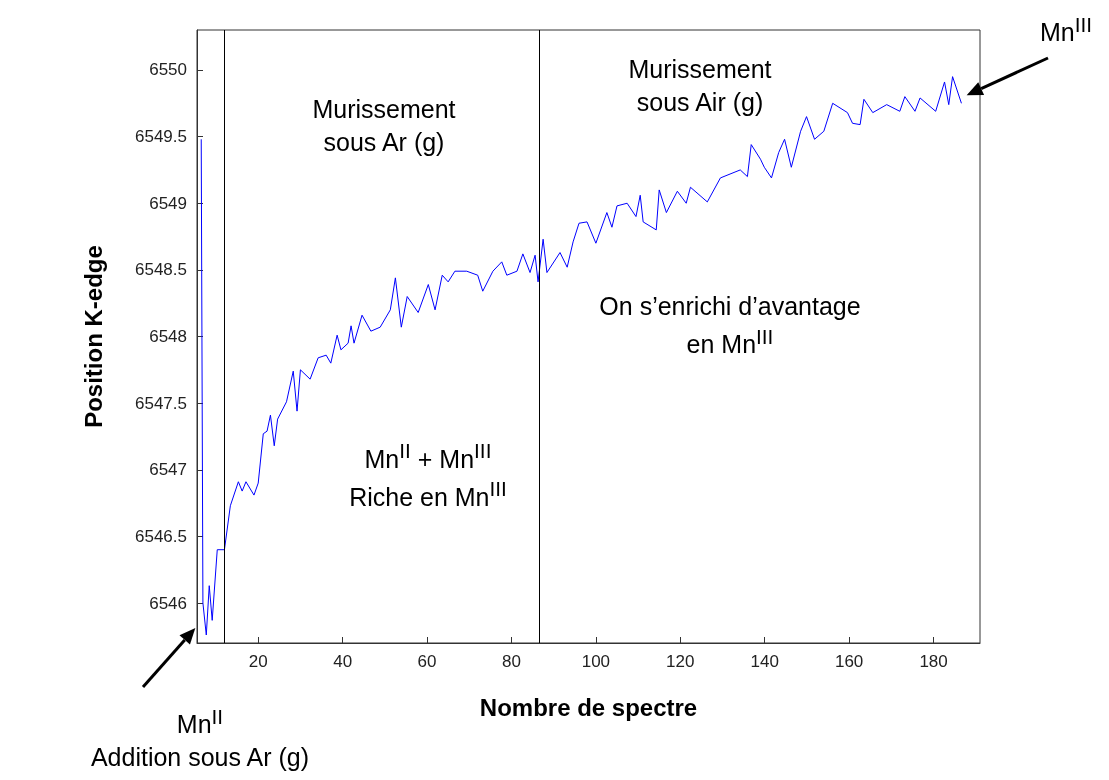  I want to click on annotation: On s’enrichi d’avantage en Mn$^{III}$, so click(730, 325).